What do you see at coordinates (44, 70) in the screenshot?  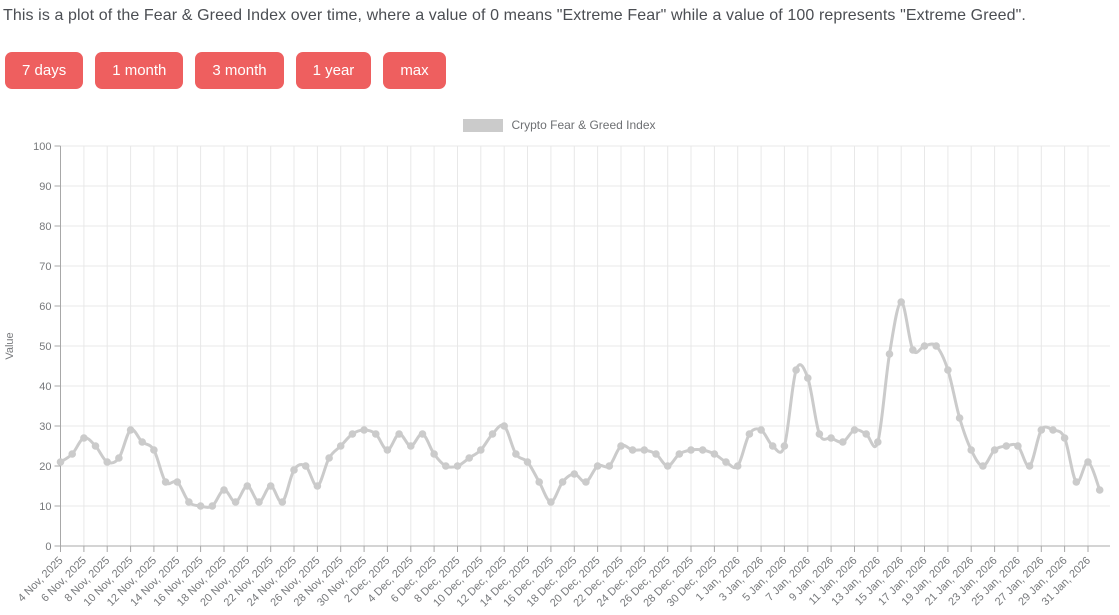 I see `range-button-7-days: 7 days` at bounding box center [44, 70].